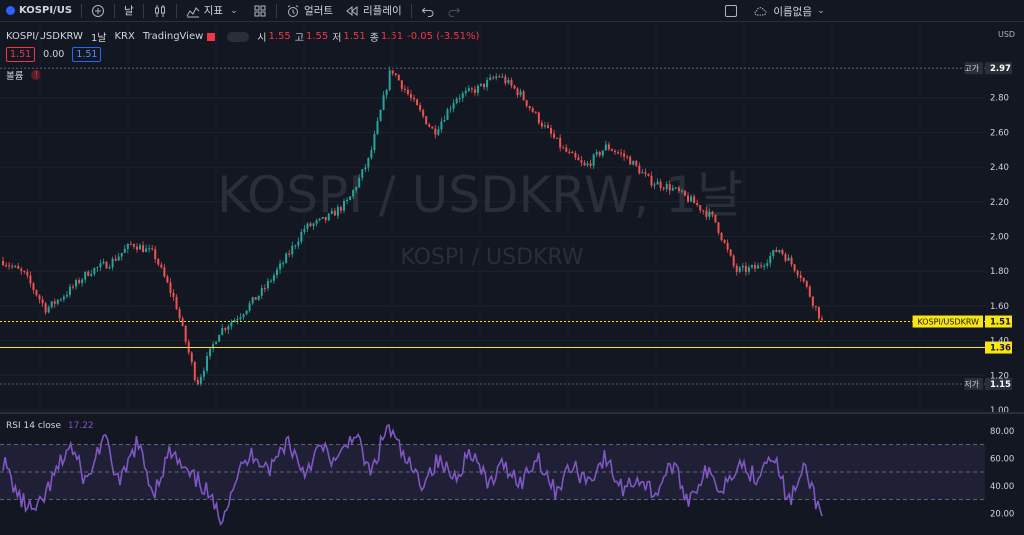 This screenshot has height=535, width=1024. Describe the element at coordinates (143, 10) in the screenshot. I see `divider` at that location.